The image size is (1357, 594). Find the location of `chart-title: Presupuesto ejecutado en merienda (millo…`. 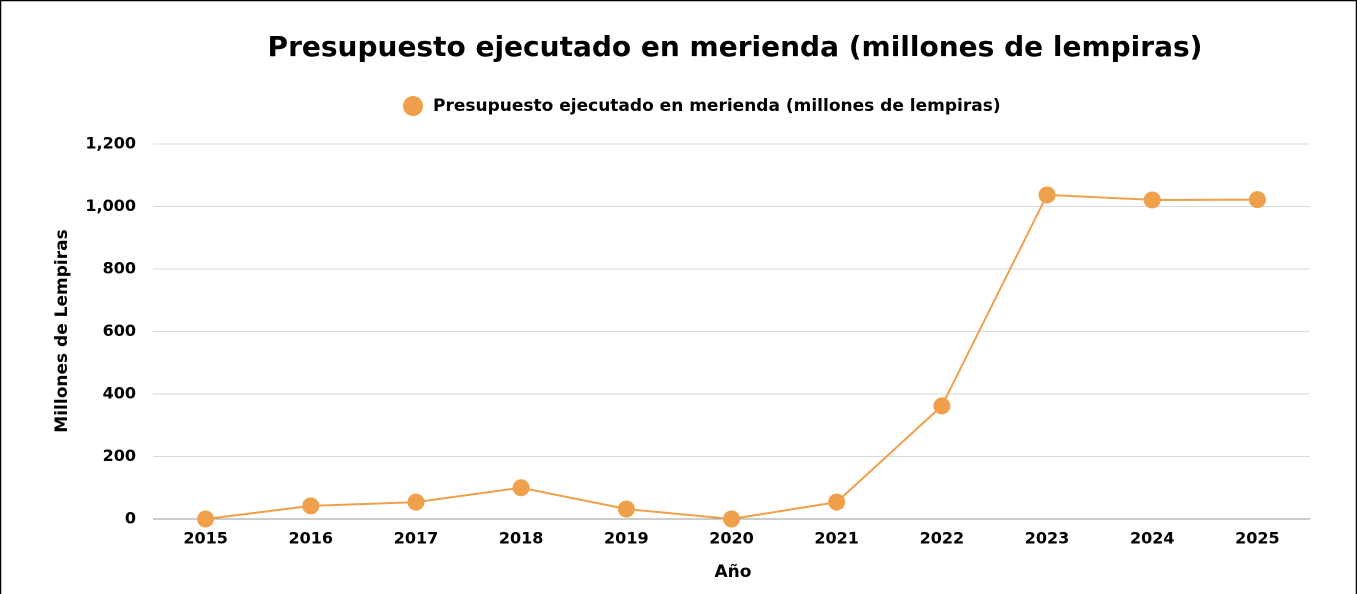

chart-title: Presupuesto ejecutado en merienda (millo… is located at coordinates (735, 46).